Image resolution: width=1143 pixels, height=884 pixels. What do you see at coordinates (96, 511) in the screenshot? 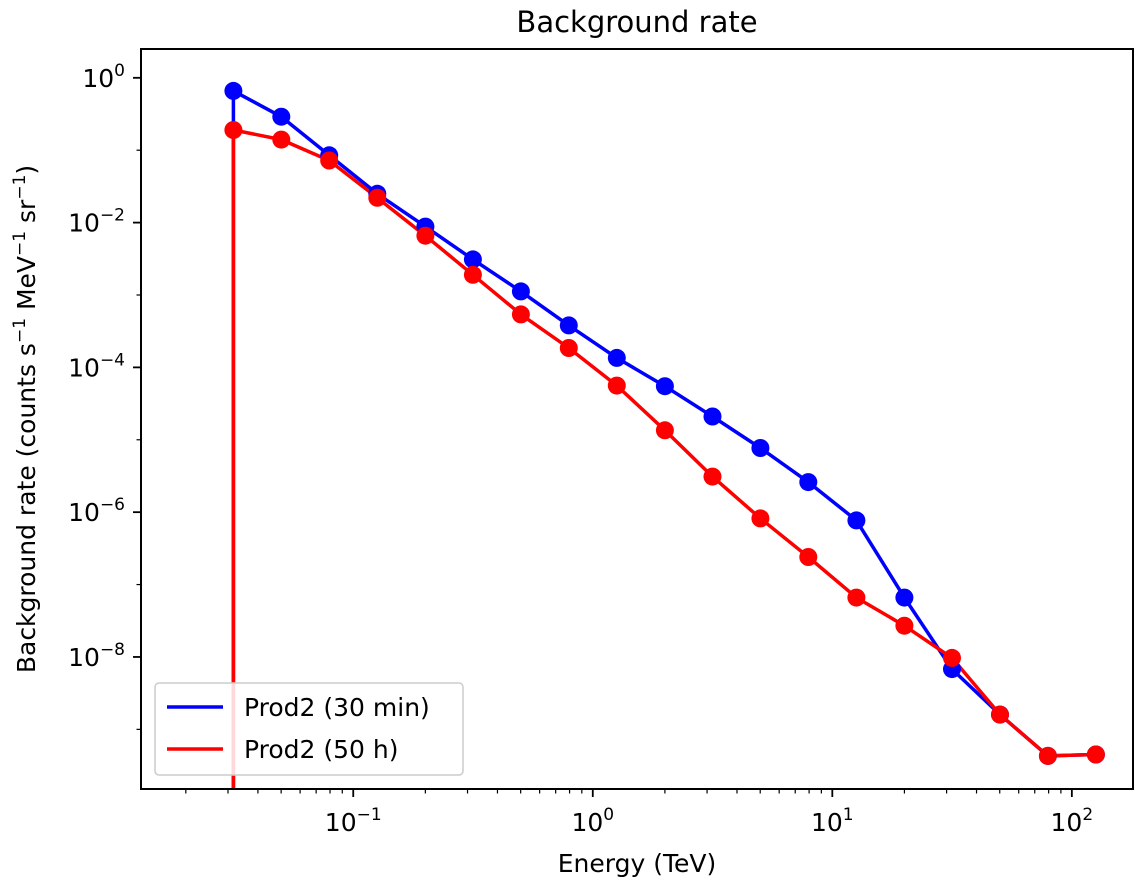
I see `y-tick-label: 10⁻⁶` at bounding box center [96, 511].